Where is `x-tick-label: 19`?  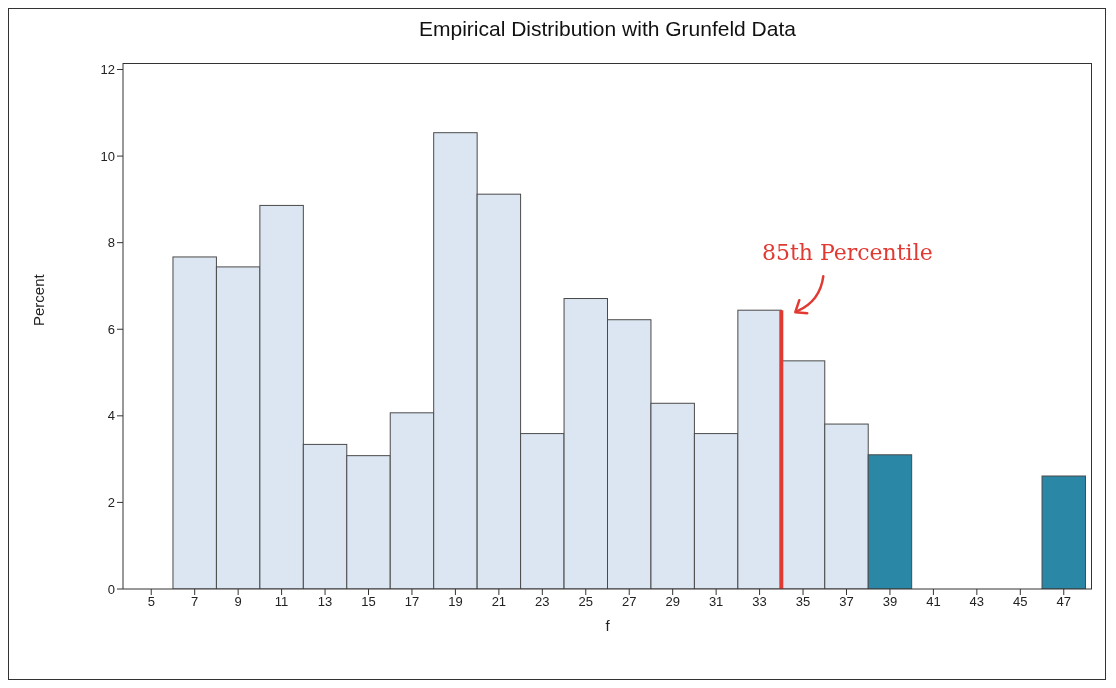 x-tick-label: 19 is located at coordinates (455, 602).